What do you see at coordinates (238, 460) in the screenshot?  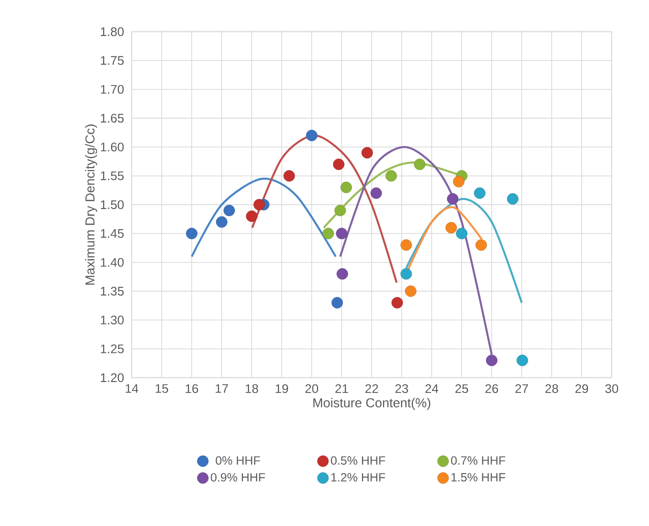 I see `legend-label: 0% HHF` at bounding box center [238, 460].